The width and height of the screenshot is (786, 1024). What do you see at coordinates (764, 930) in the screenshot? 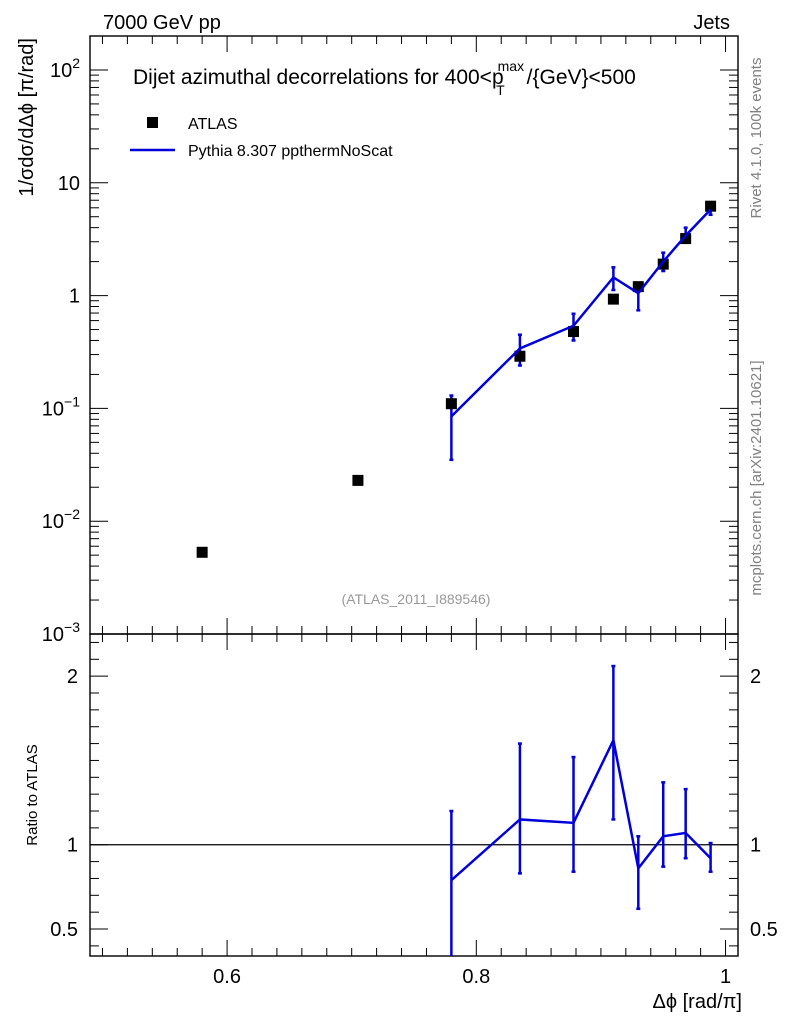
I see `y-tick-label-right: 0.5` at bounding box center [764, 930].